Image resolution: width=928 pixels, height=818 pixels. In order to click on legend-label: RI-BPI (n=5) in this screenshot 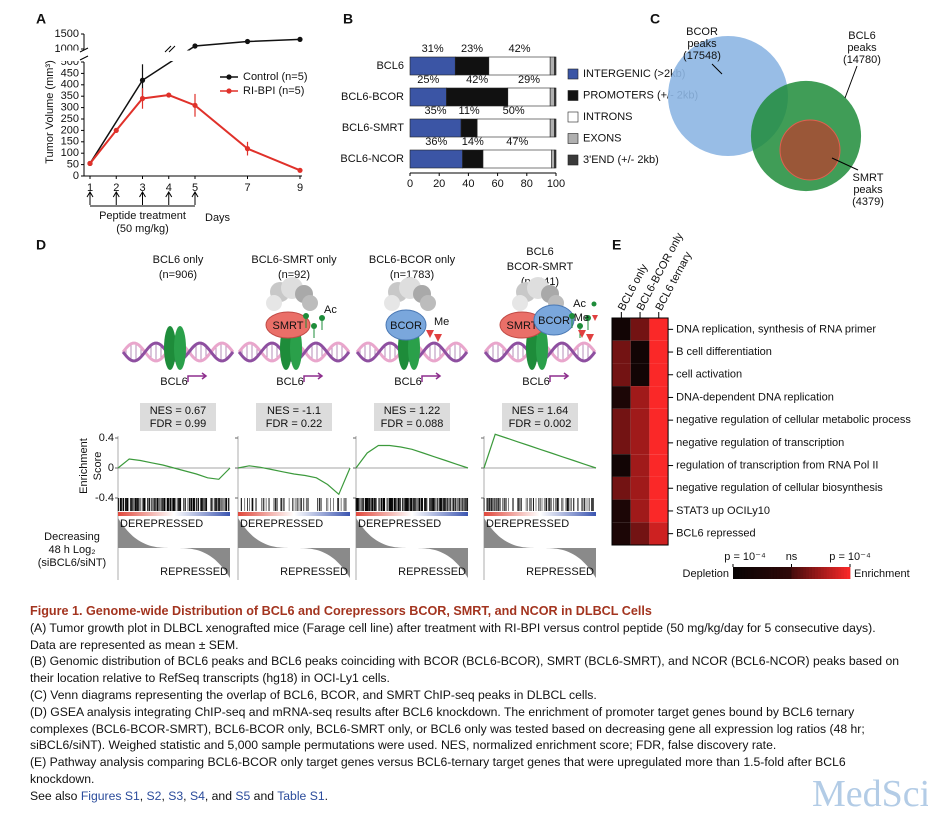, I will do `click(273, 91)`.